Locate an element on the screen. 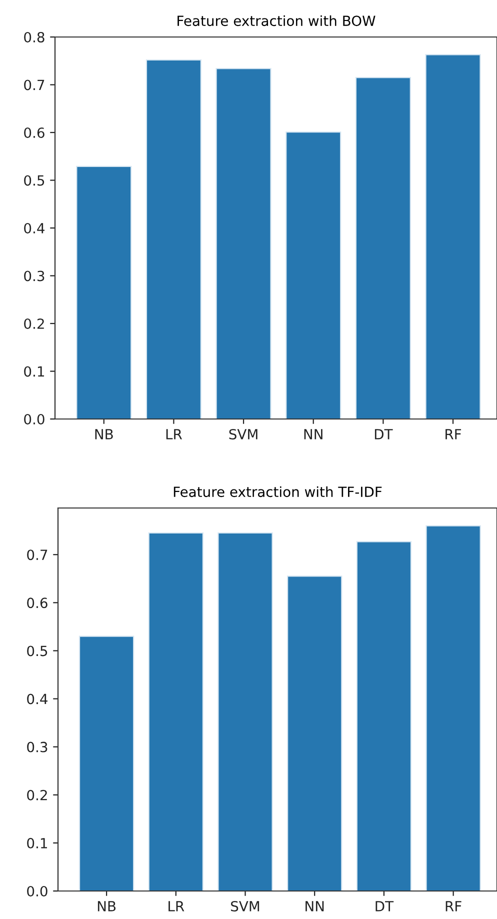 This screenshot has width=497, height=919. y-tick-label: 0.8 is located at coordinates (34, 37).